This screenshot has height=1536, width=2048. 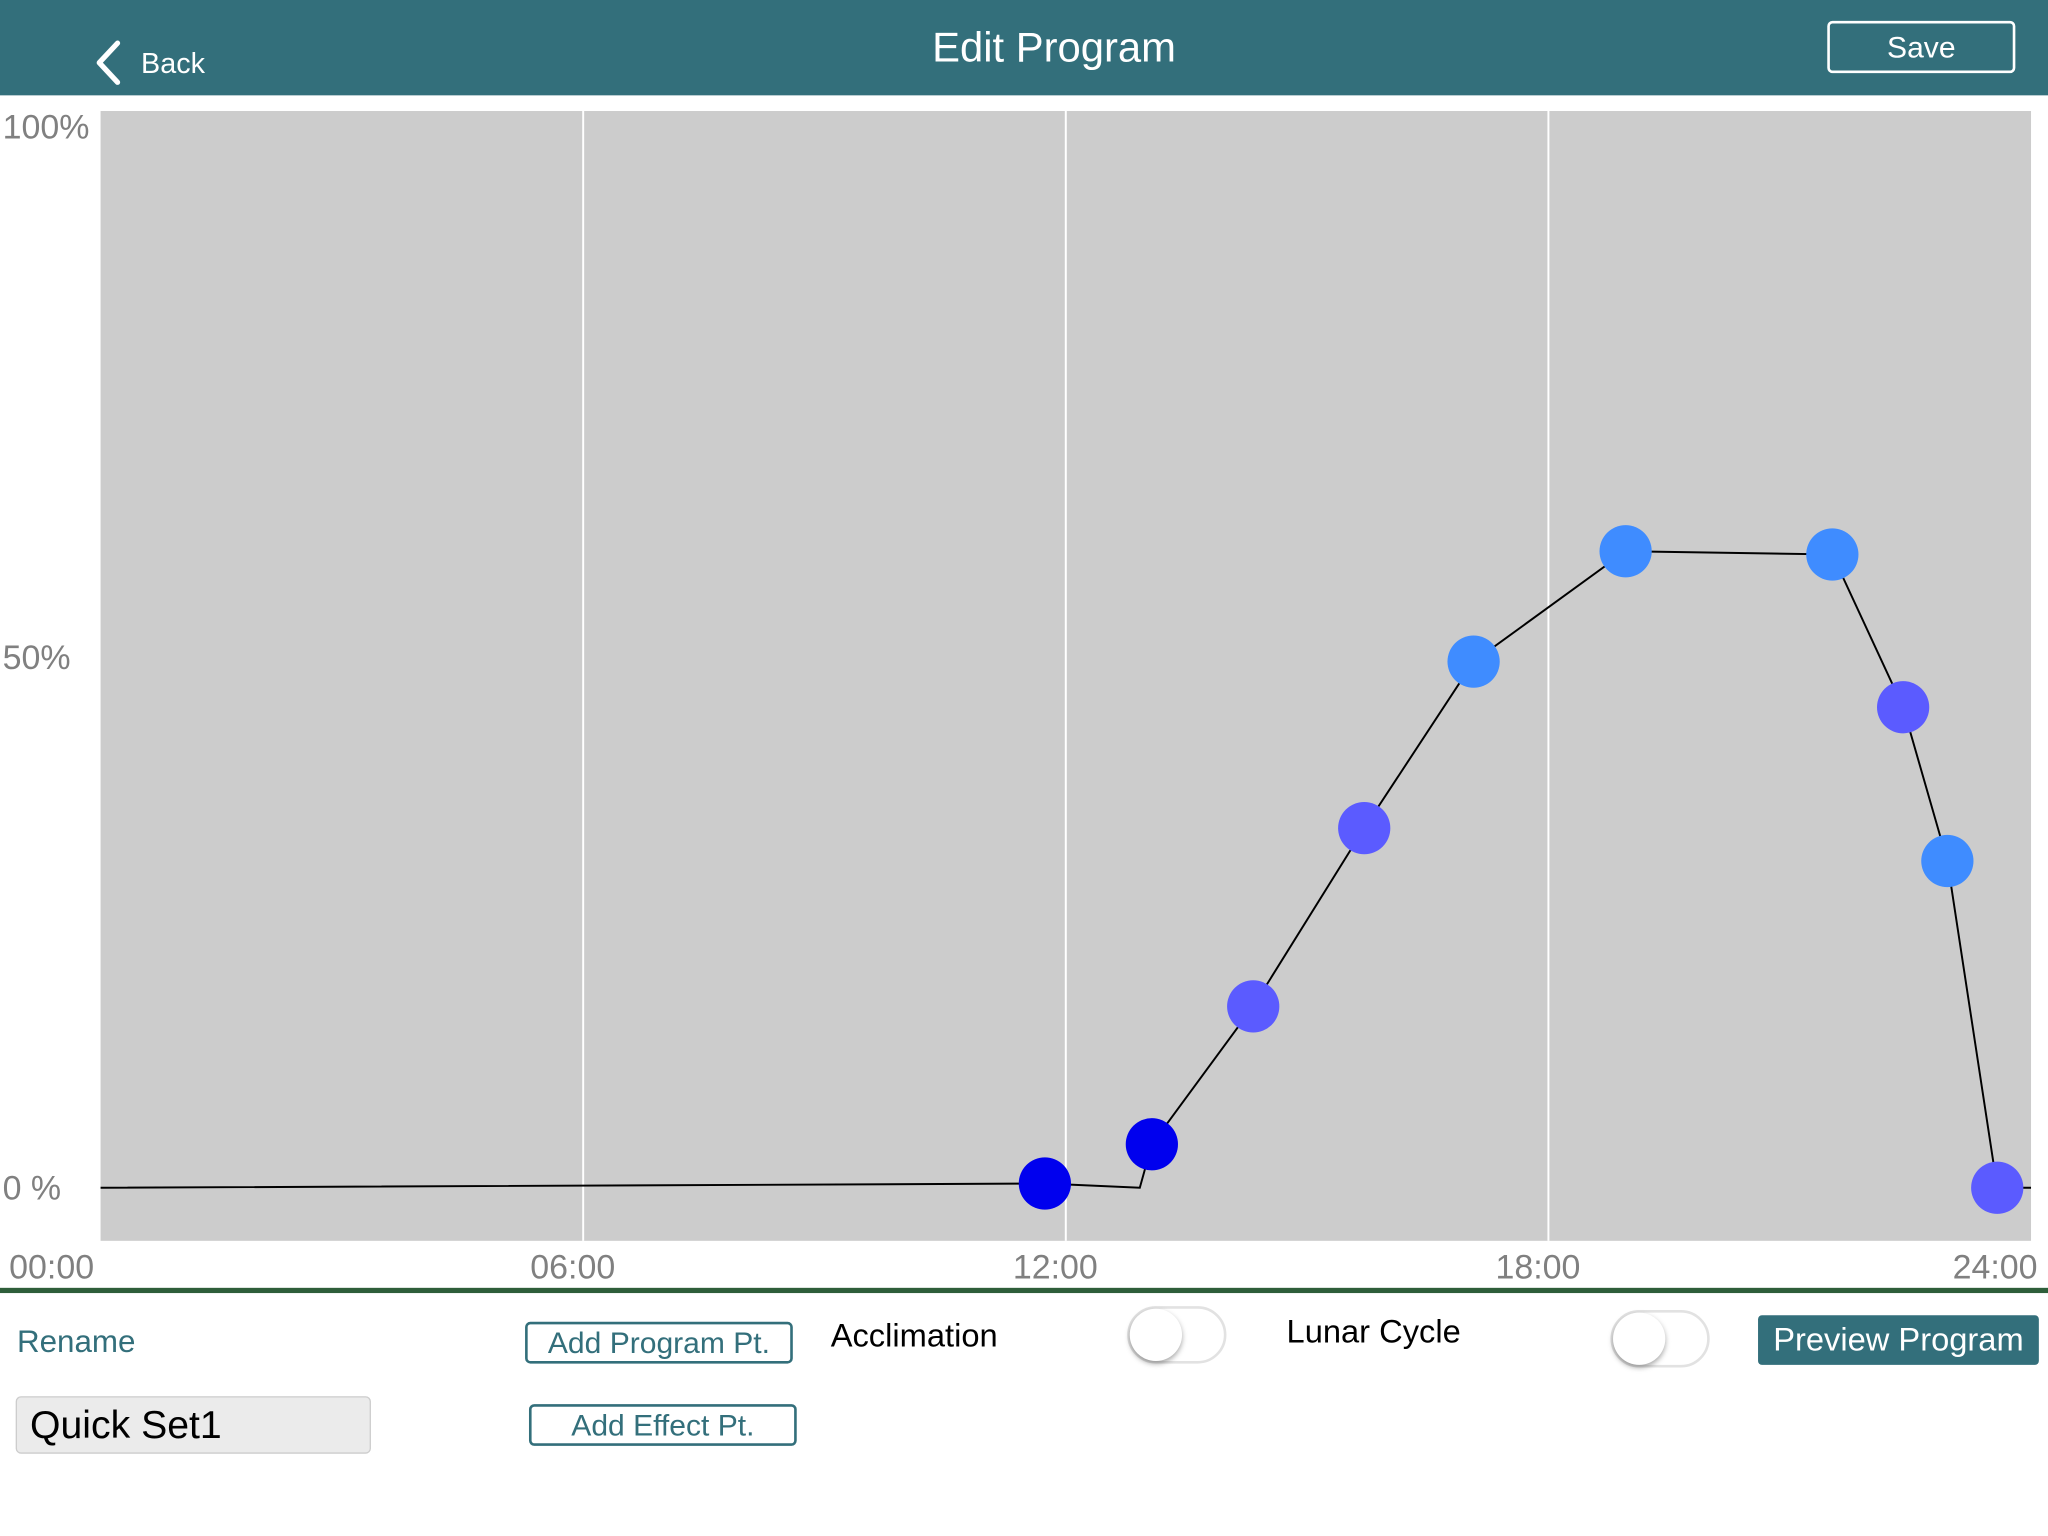 What do you see at coordinates (37, 658) in the screenshot?
I see `y-tick-label: 50%` at bounding box center [37, 658].